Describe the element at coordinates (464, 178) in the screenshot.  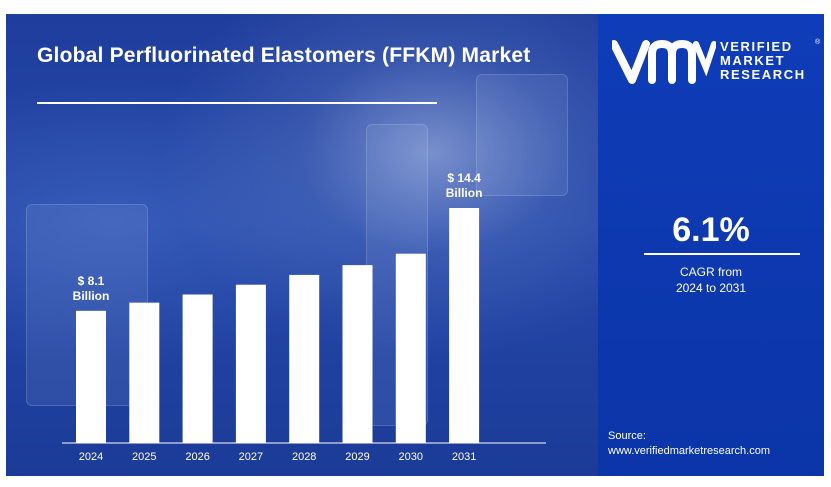
I see `data-label: $ 14.4` at that location.